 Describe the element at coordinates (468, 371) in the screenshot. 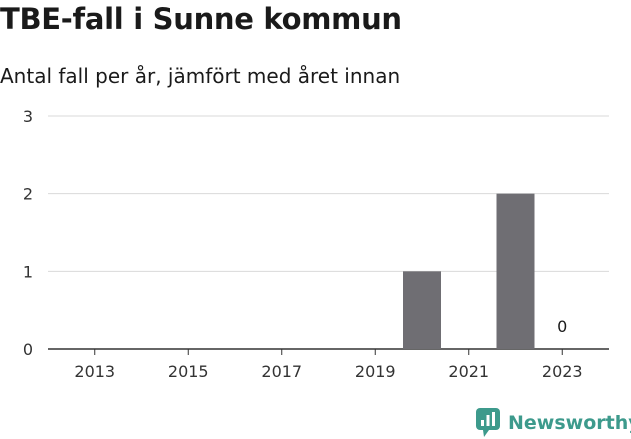

I see `x-tick-label: 2021` at that location.